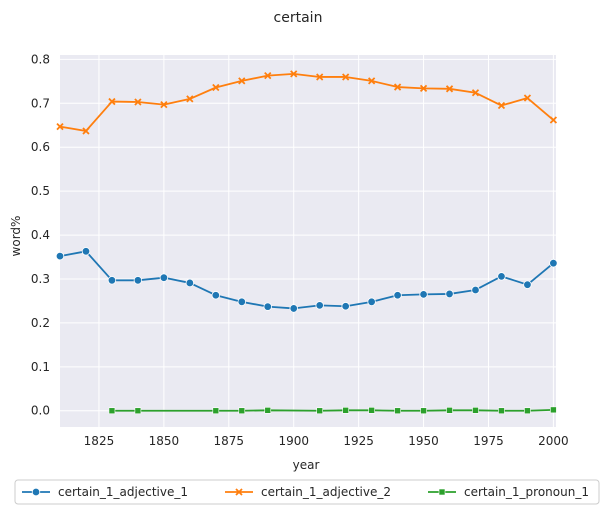 The image size is (609, 515). I want to click on x-axis-label: year, so click(306, 465).